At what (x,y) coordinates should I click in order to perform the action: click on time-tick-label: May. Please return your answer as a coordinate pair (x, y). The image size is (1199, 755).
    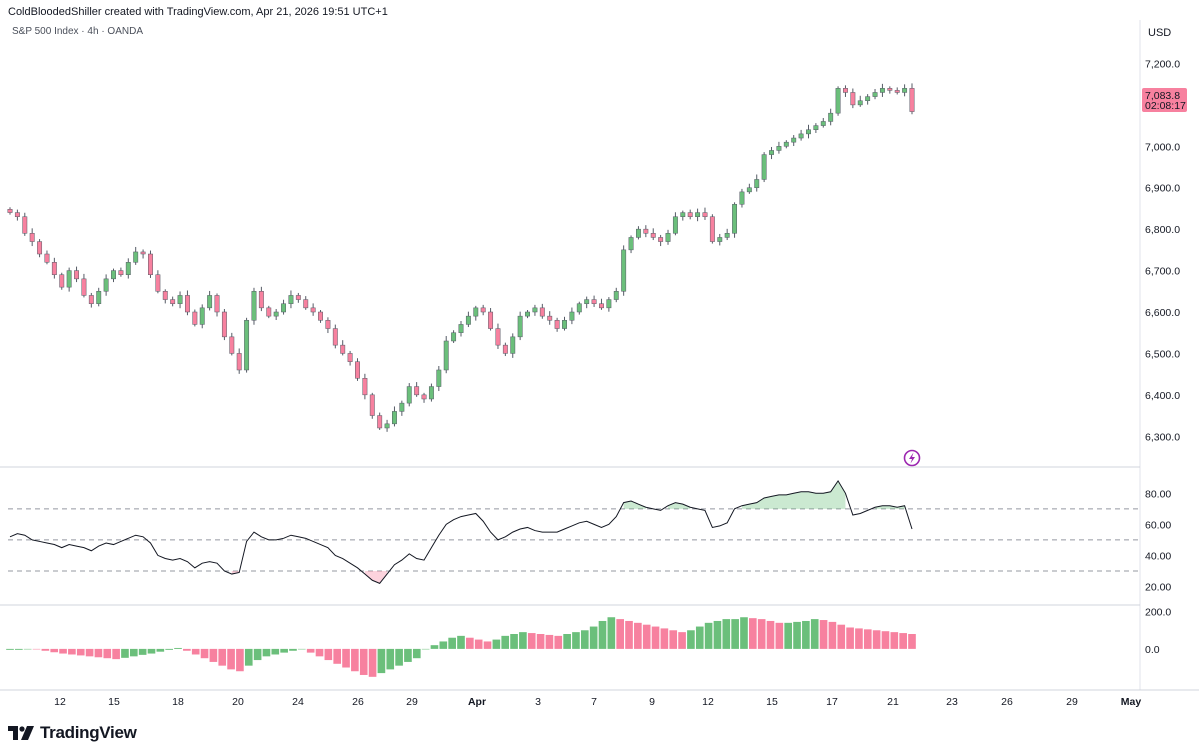
    Looking at the image, I should click on (1131, 702).